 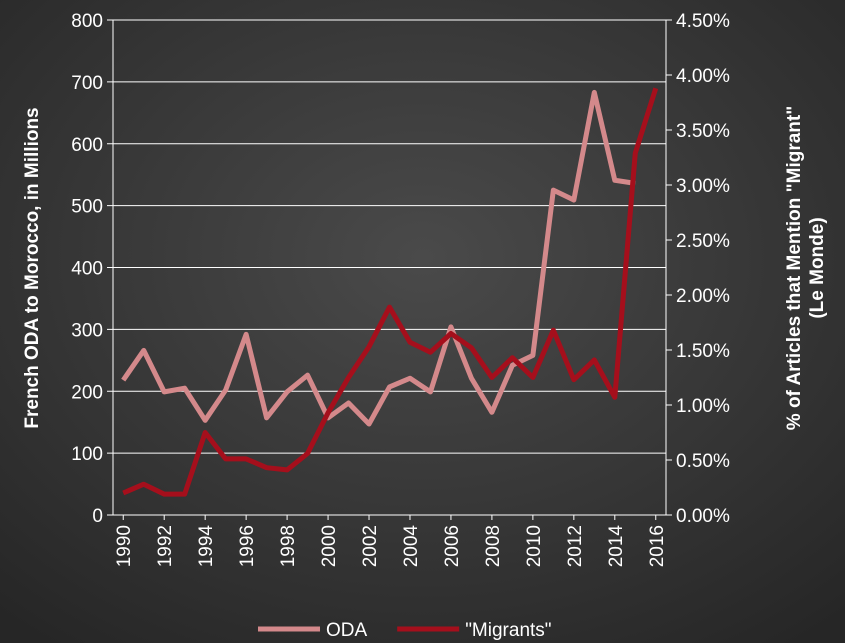 I want to click on y2-tick-label: 0.00%, so click(x=703, y=516).